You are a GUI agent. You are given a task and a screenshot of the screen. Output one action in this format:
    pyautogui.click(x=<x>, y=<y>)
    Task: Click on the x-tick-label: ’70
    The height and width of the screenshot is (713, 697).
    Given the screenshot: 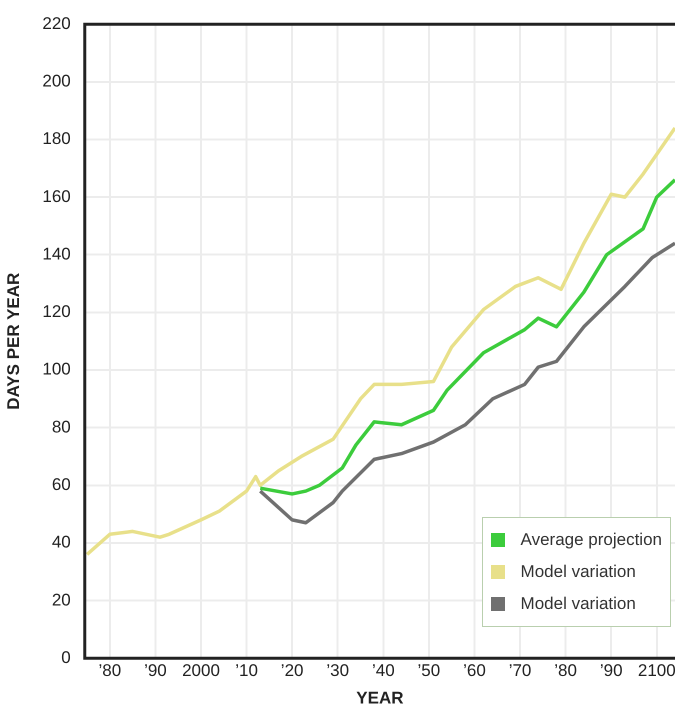 What is the action you would take?
    pyautogui.click(x=520, y=670)
    